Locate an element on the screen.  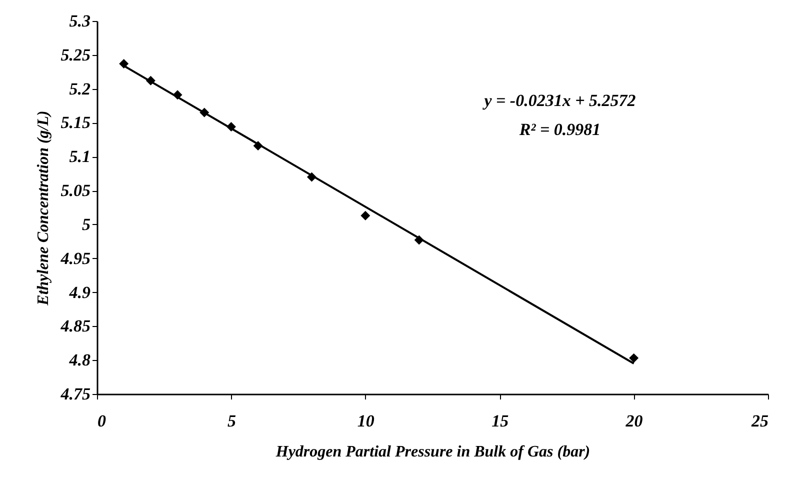
y-tick-label: 5 is located at coordinates (86, 224).